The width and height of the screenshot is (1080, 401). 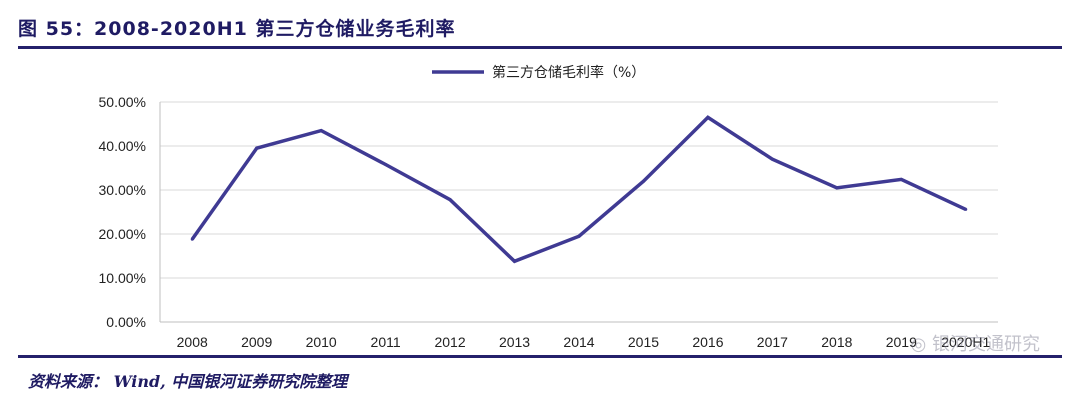 What do you see at coordinates (449, 342) in the screenshot?
I see `x-tick-label: 2012` at bounding box center [449, 342].